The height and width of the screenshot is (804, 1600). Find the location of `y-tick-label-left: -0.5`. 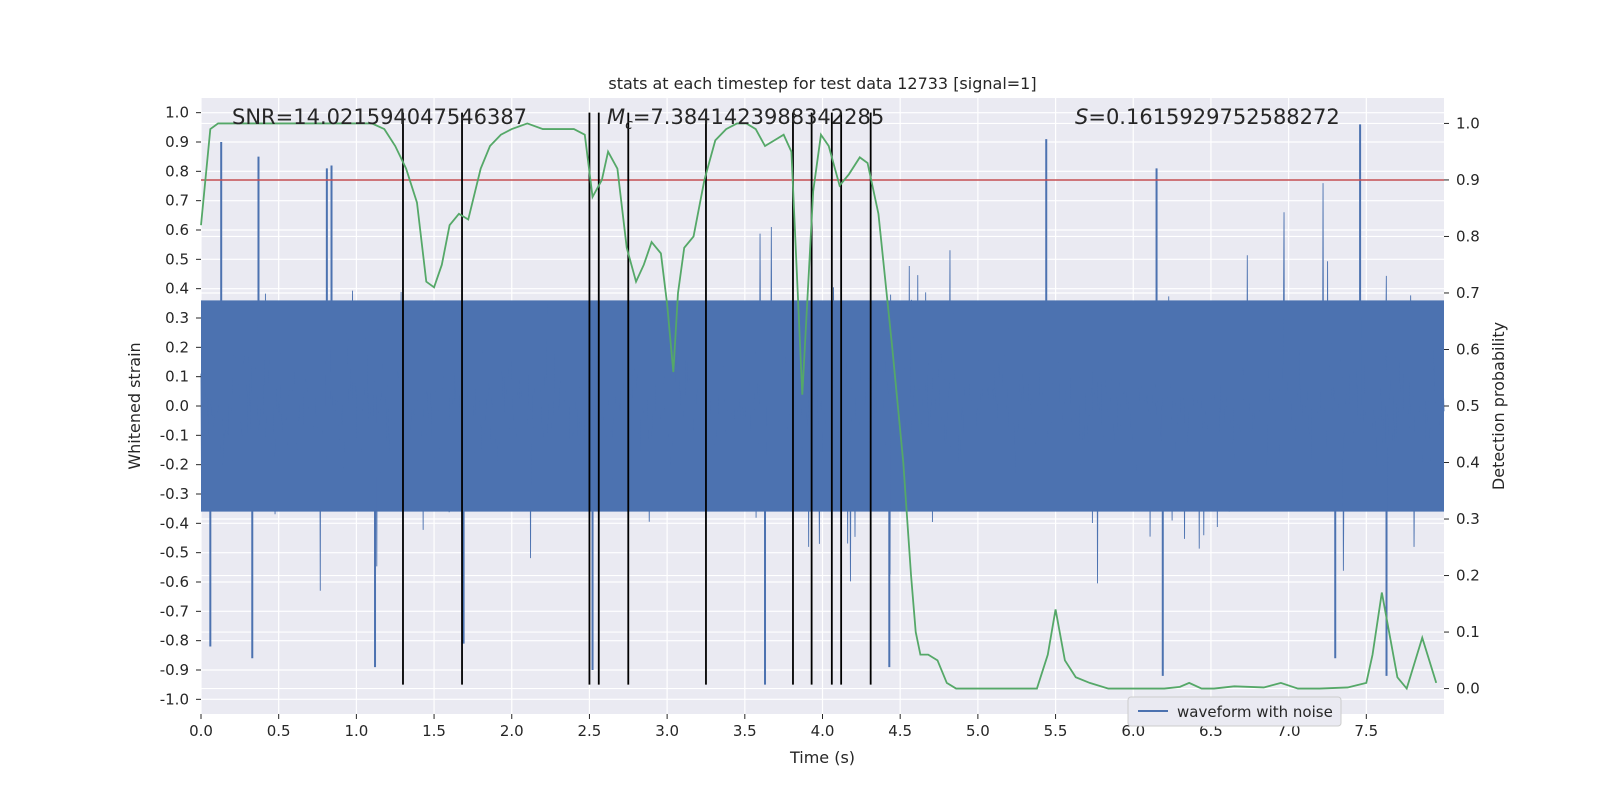

y-tick-label-left: -0.5 is located at coordinates (174, 553).